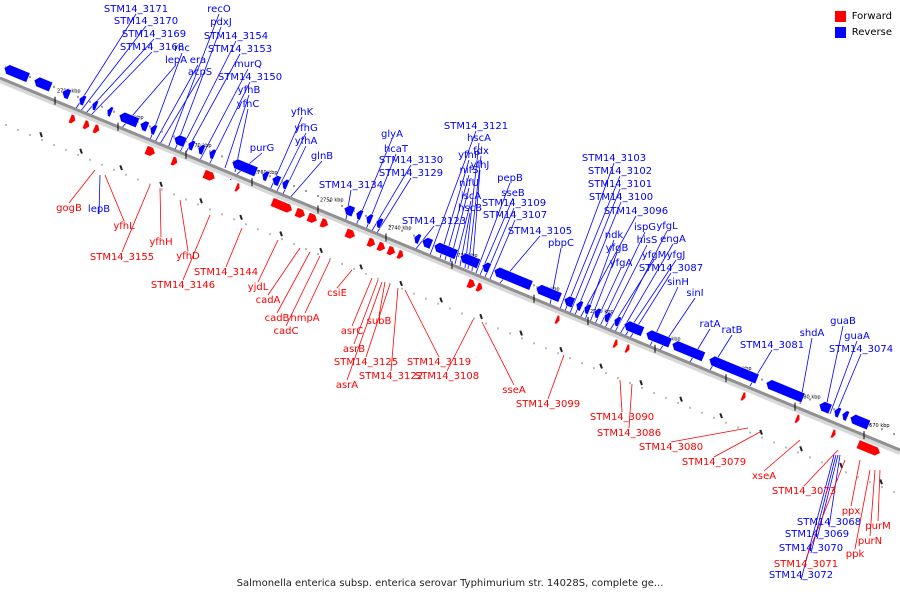  Describe the element at coordinates (548, 404) in the screenshot. I see `forward-gene-label: STM14_3099` at that location.